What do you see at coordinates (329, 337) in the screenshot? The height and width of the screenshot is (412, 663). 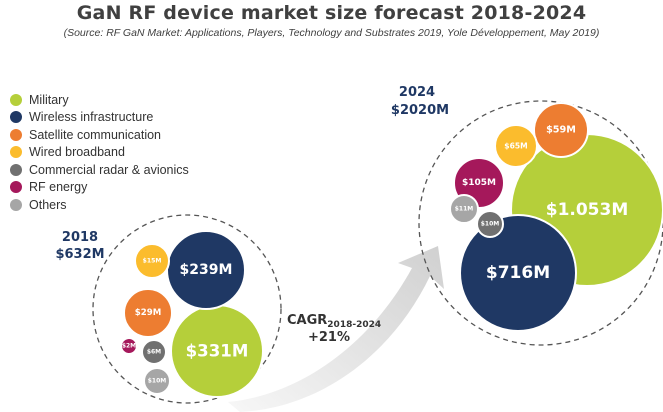 I see `cagr-value: +21%` at bounding box center [329, 337].